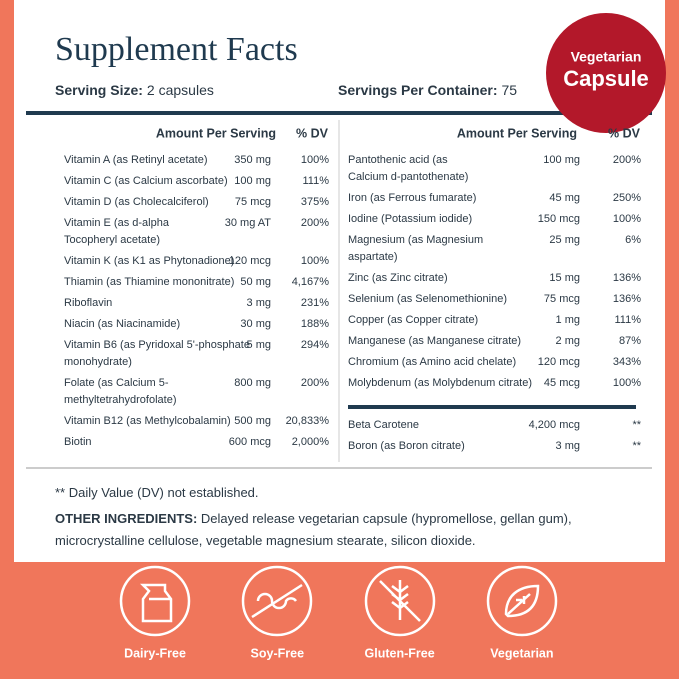 The height and width of the screenshot is (679, 679). Describe the element at coordinates (252, 421) in the screenshot. I see `amount: 500 mg` at that location.